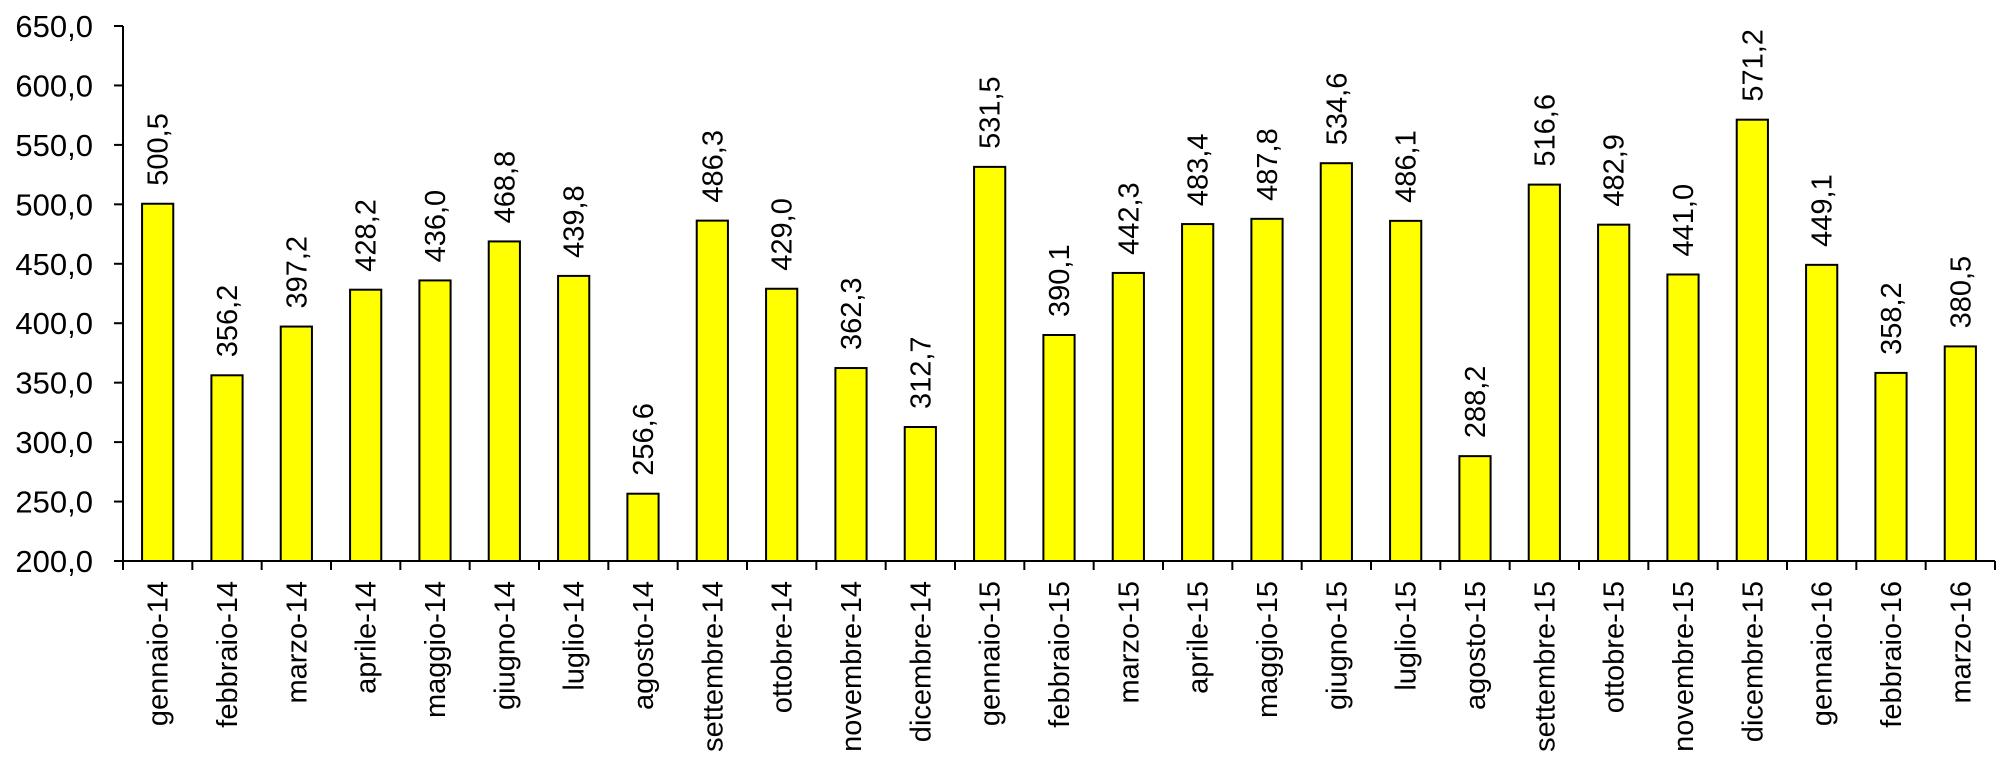  I want to click on y-tick-label: 350,0, so click(54, 383).